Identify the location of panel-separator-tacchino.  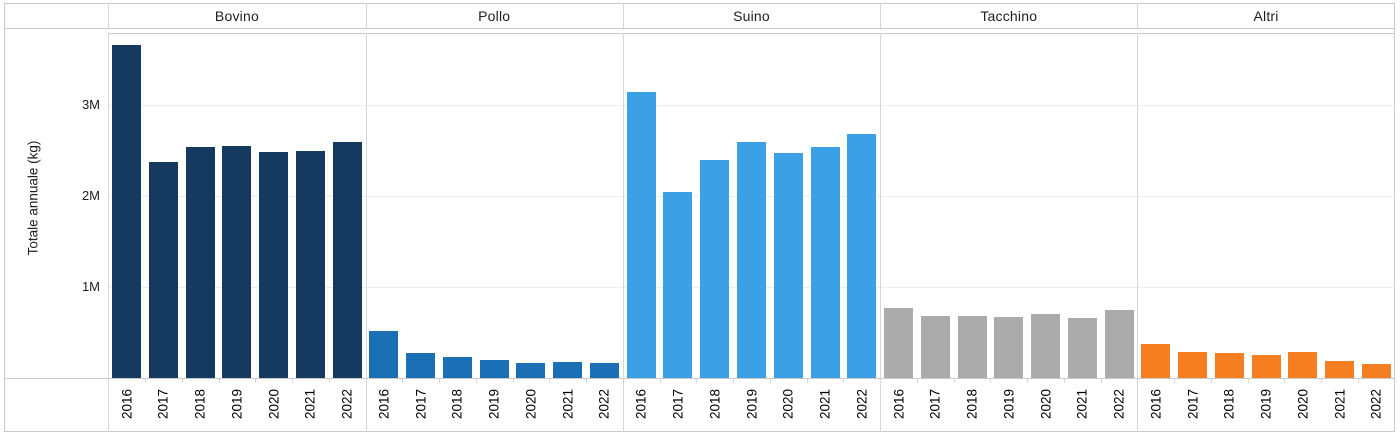
(881, 232).